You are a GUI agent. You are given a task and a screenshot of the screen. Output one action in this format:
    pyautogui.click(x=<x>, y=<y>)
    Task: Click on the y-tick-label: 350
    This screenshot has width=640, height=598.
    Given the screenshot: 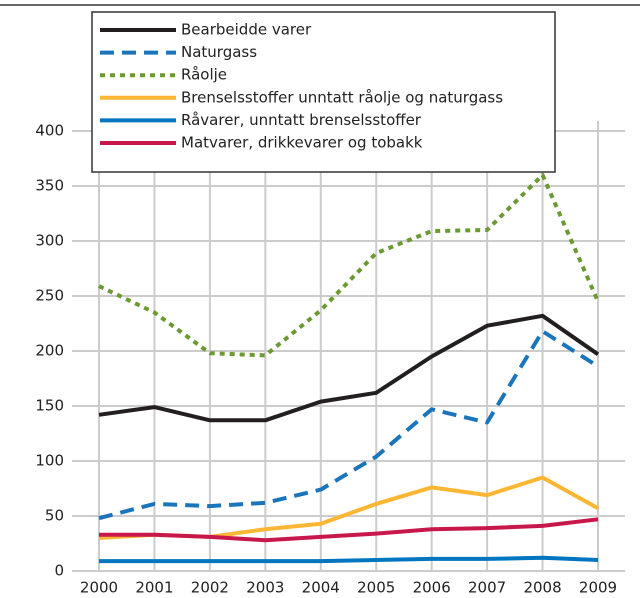 What is the action you would take?
    pyautogui.click(x=49, y=186)
    